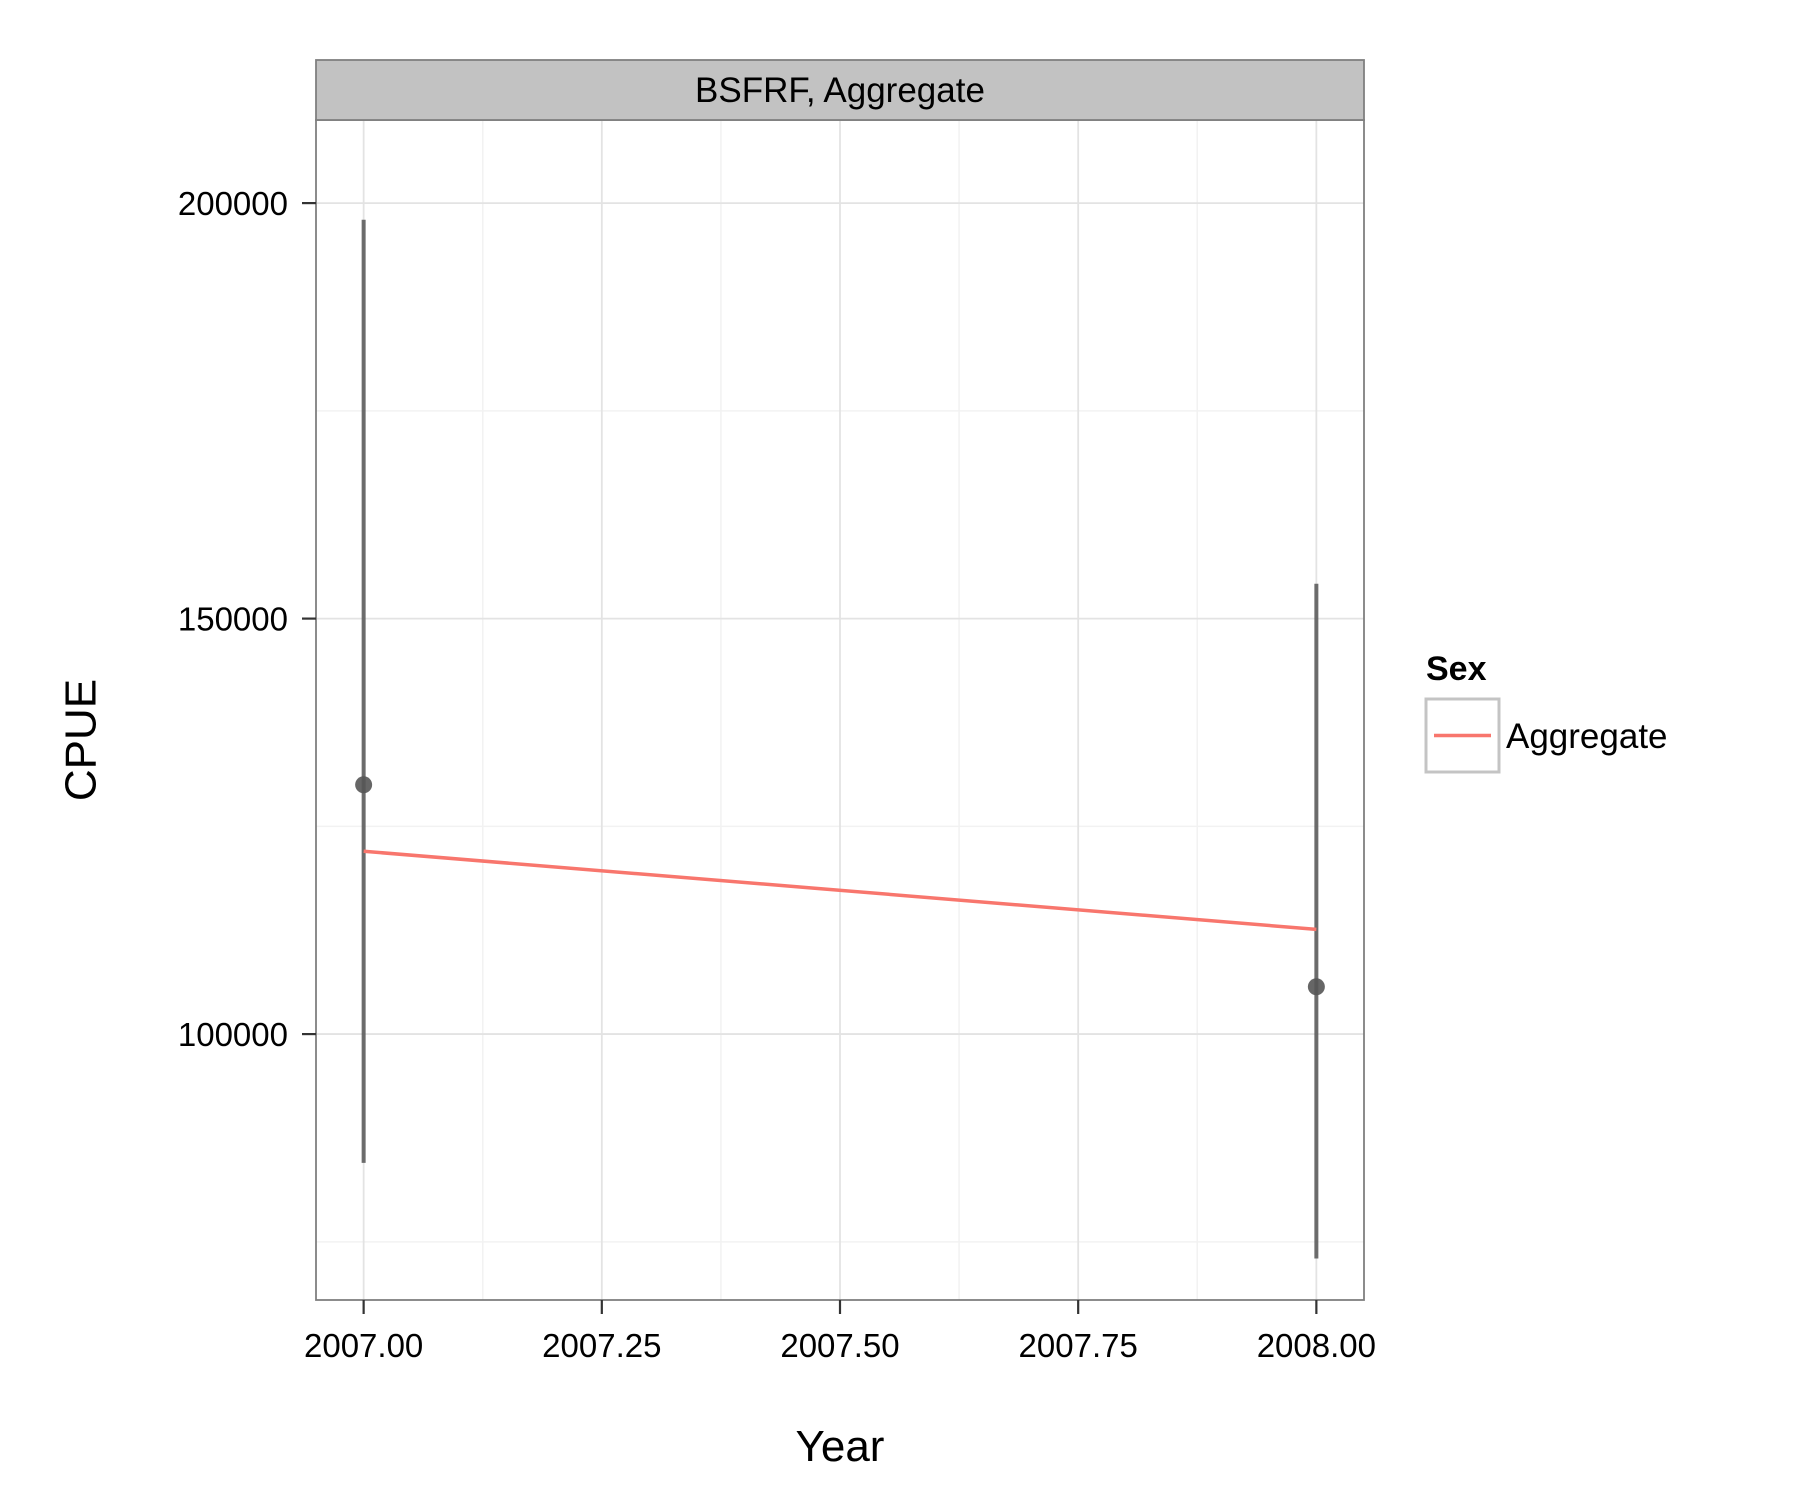 The height and width of the screenshot is (1500, 1800). I want to click on legend-label-aggregate: Aggregate, so click(1587, 736).